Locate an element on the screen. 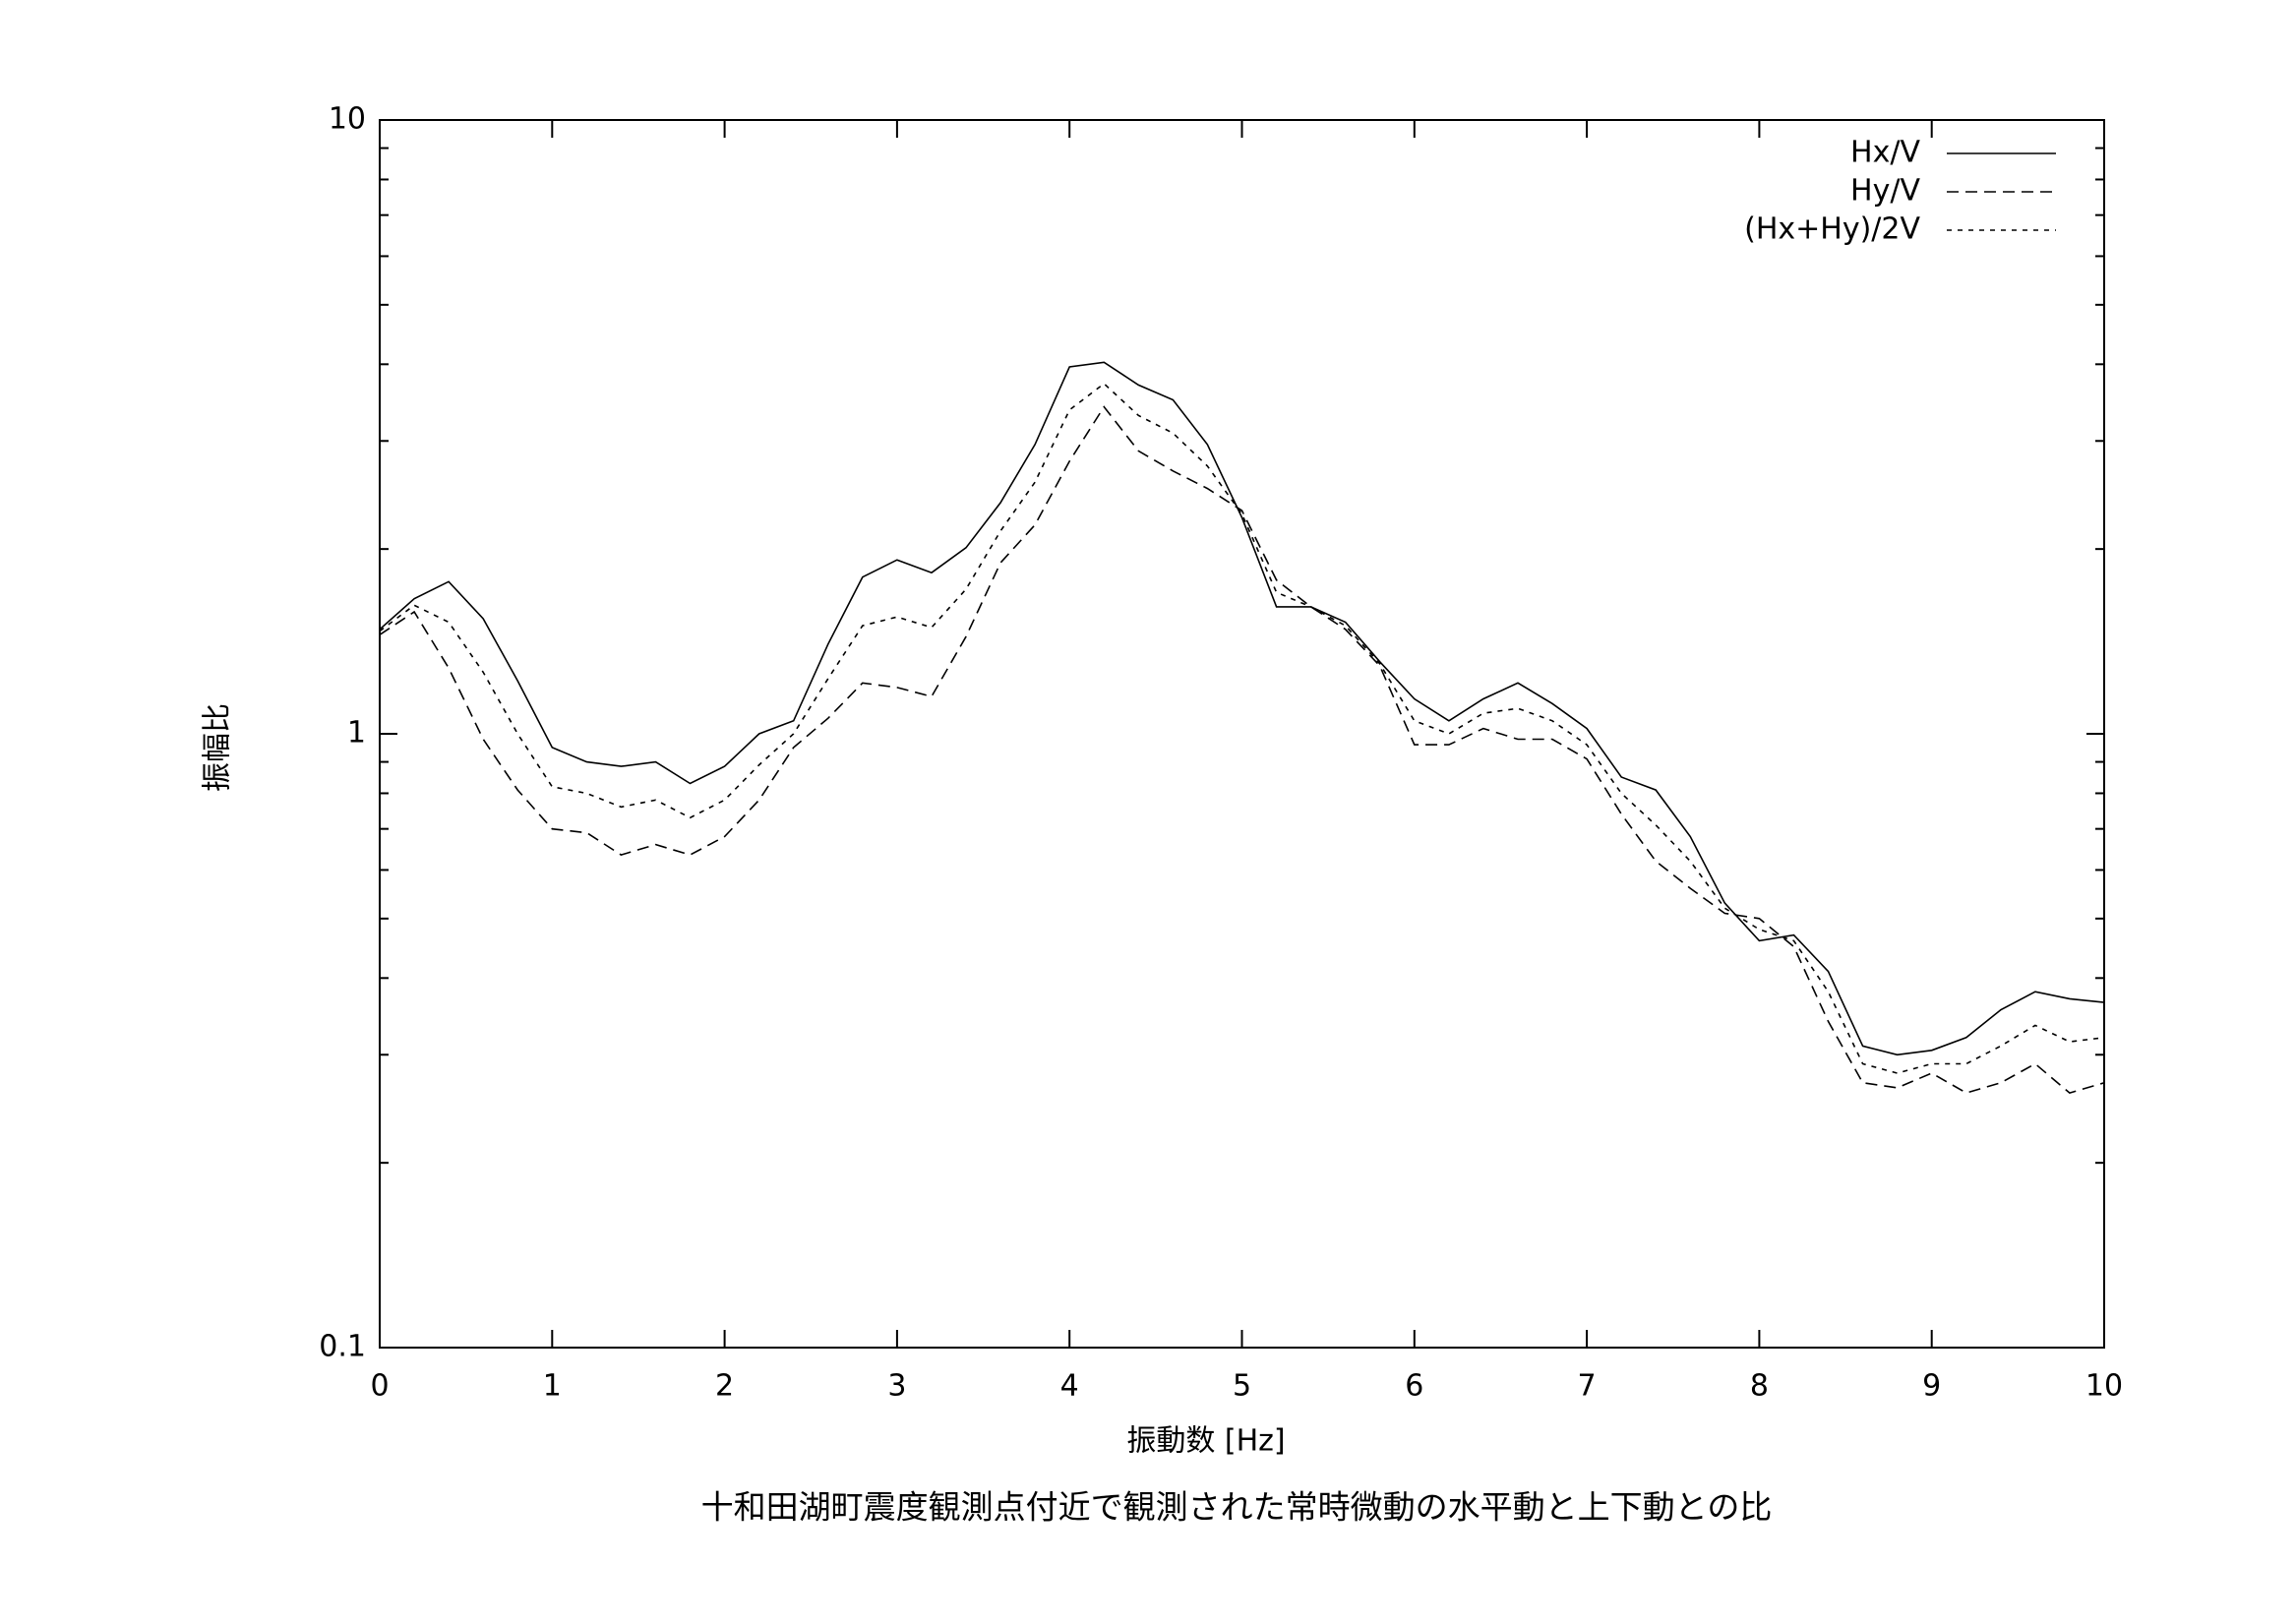 The image size is (2296, 1624). legend-label: Hx/V is located at coordinates (1885, 153).